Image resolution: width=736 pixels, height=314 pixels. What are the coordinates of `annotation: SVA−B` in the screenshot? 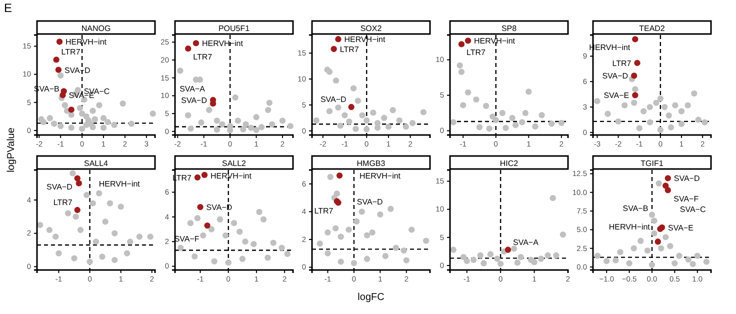 It's located at (635, 208).